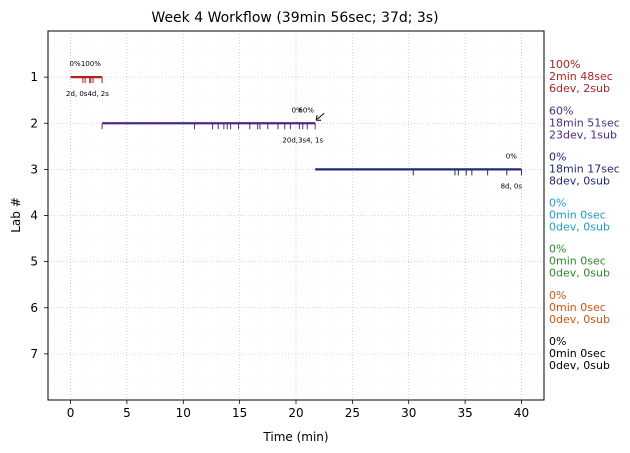 The width and height of the screenshot is (630, 453). What do you see at coordinates (511, 156) in the screenshot?
I see `lab-3-percent-label: 0%` at bounding box center [511, 156].